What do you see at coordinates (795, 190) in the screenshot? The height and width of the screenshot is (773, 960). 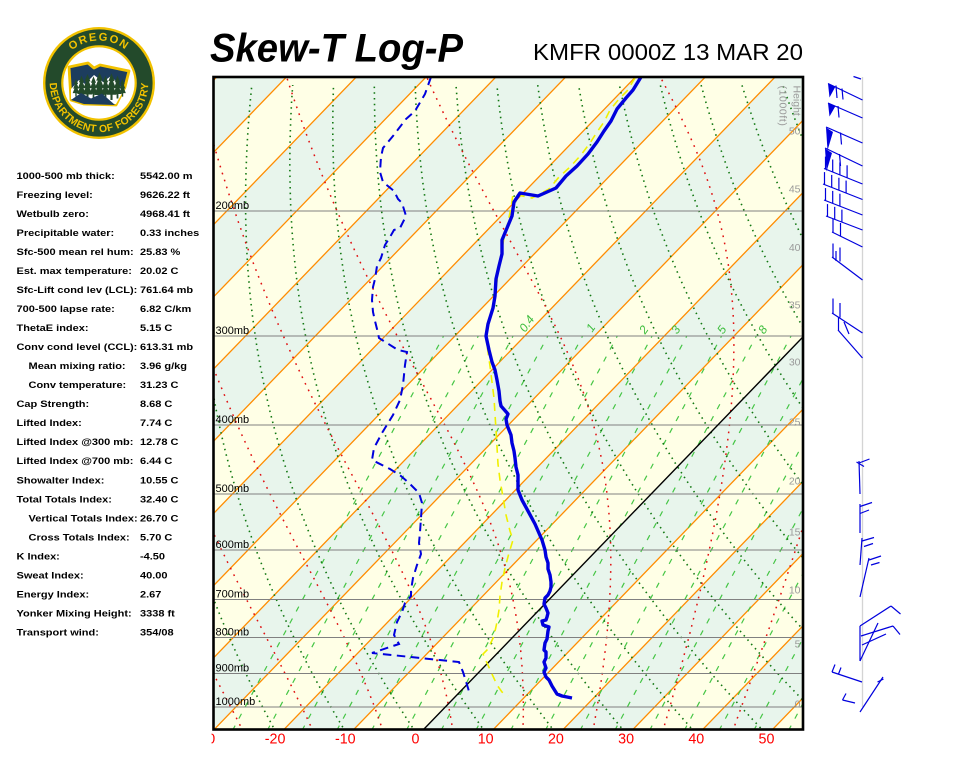 I see `svg-text: 45` at bounding box center [795, 190].